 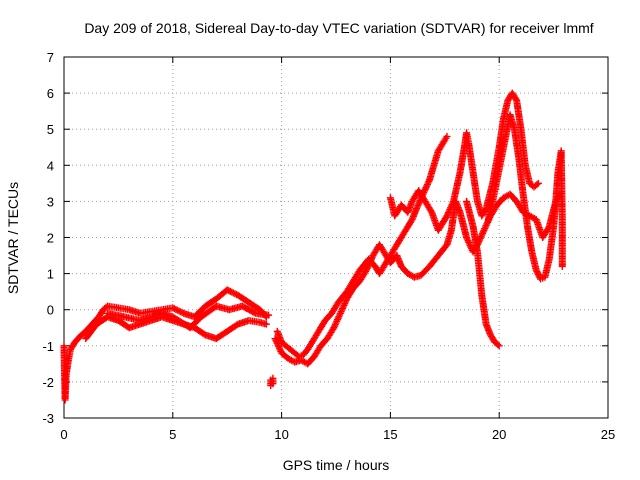 I want to click on x-tick-label: 0, so click(x=63, y=434).